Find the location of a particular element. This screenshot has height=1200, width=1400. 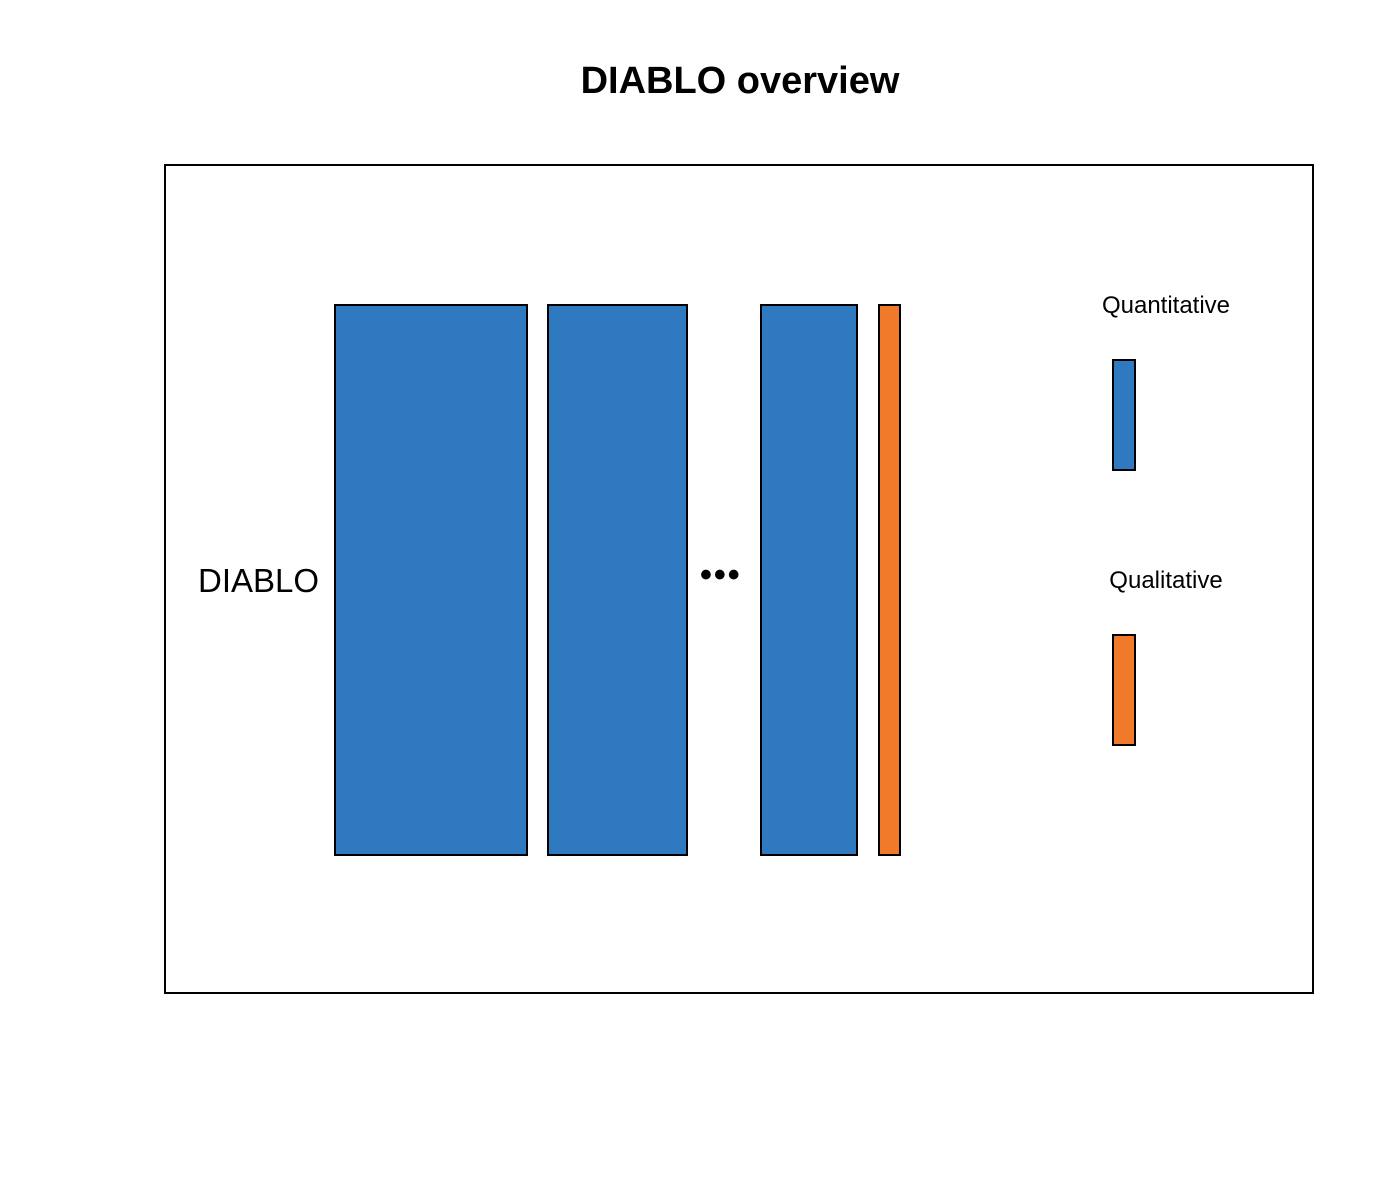

ellipsis-more-blocks: ••• is located at coordinates (721, 575).